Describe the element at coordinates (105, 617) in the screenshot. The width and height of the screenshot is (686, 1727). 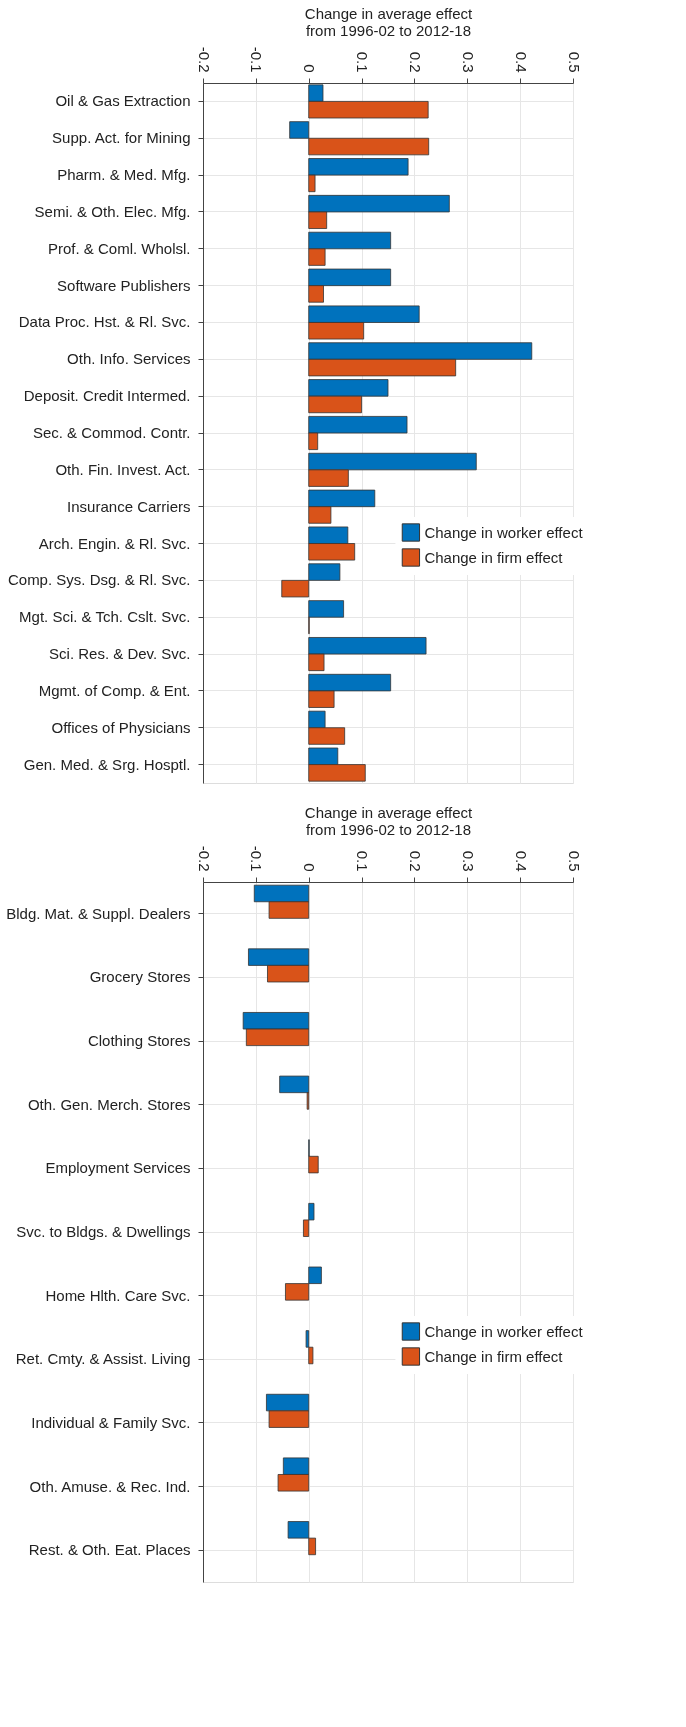
I see `y-tick-label: Mgt. Sci. & Tch. Cslt. Svc.` at that location.